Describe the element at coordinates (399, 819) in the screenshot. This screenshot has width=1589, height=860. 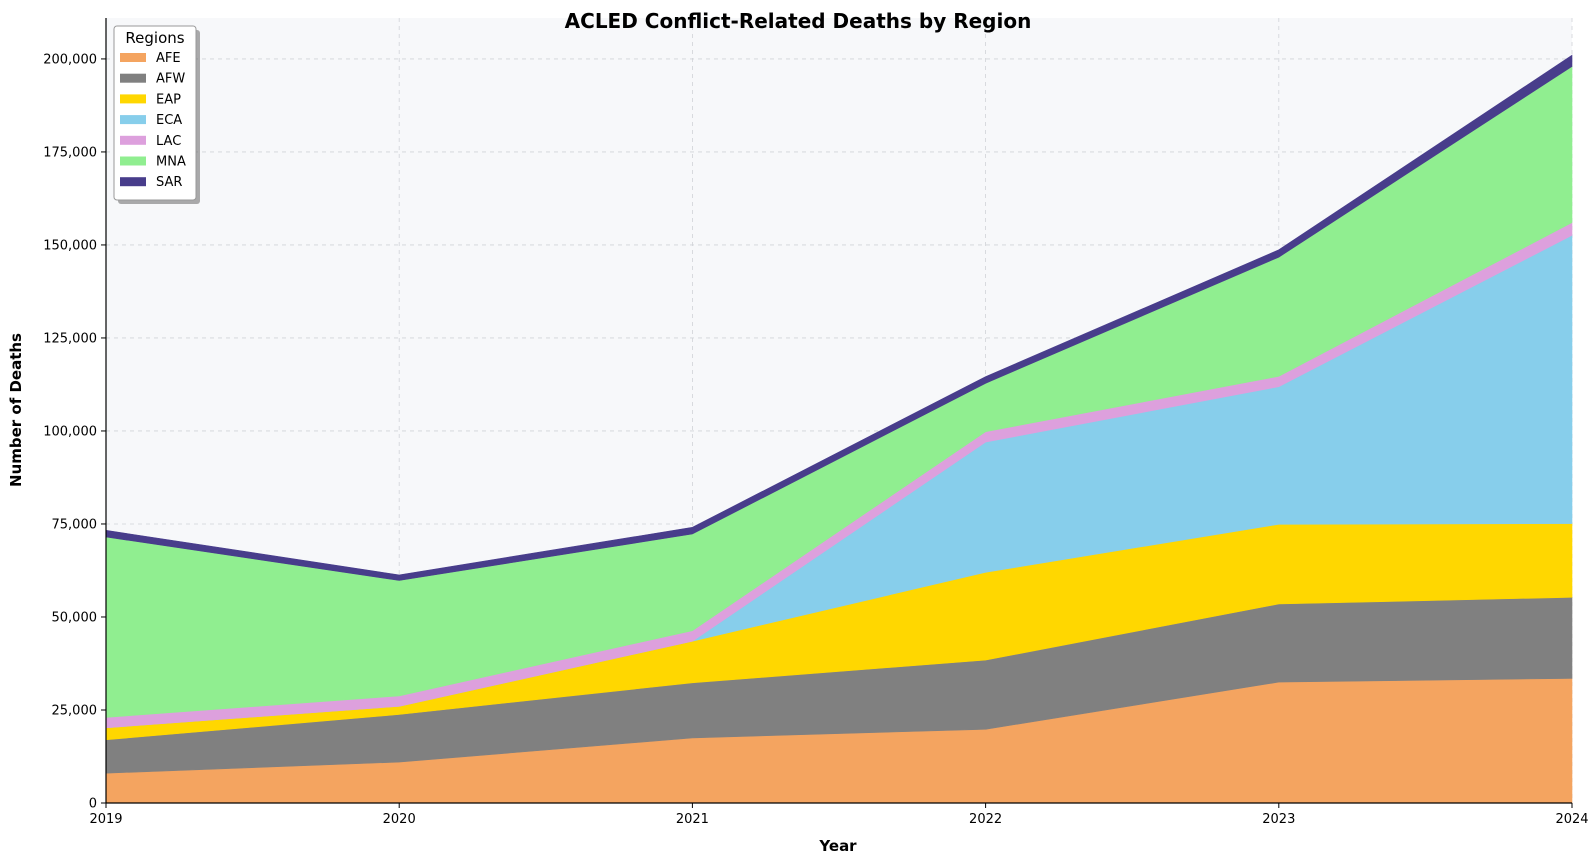
I see `x-tick-label-1: 2020` at that location.